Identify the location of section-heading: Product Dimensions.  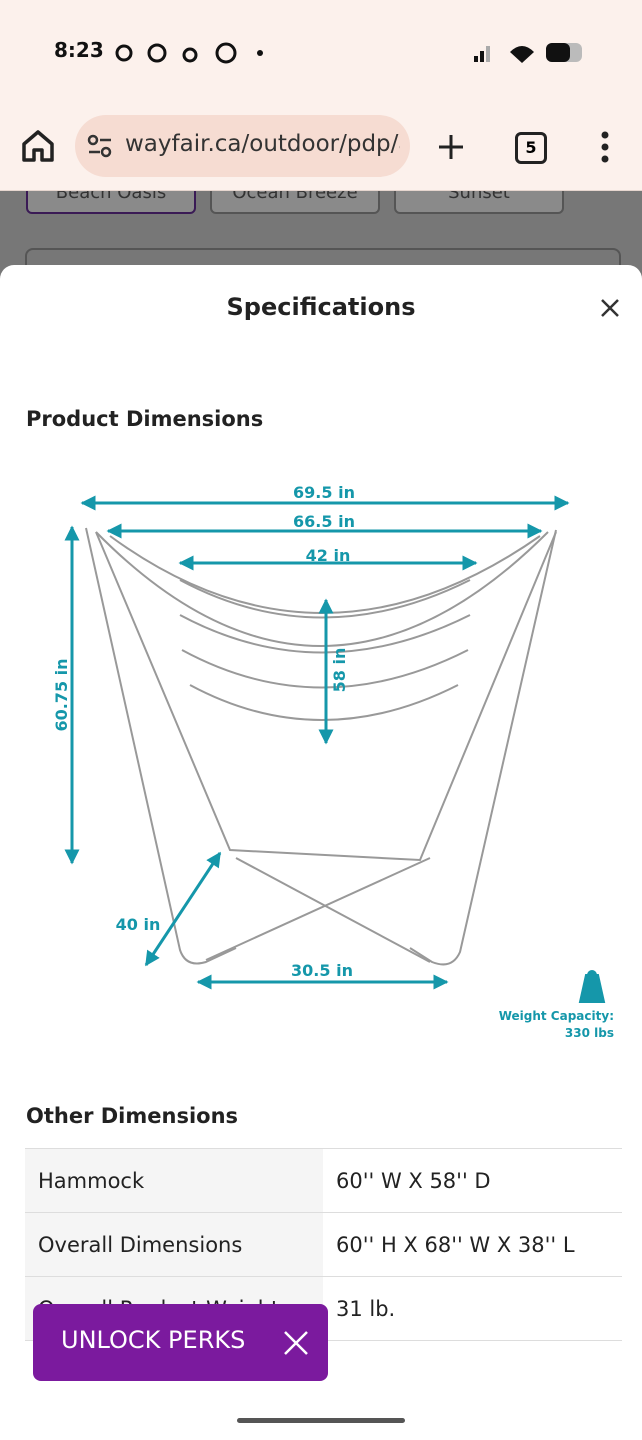
(145, 419).